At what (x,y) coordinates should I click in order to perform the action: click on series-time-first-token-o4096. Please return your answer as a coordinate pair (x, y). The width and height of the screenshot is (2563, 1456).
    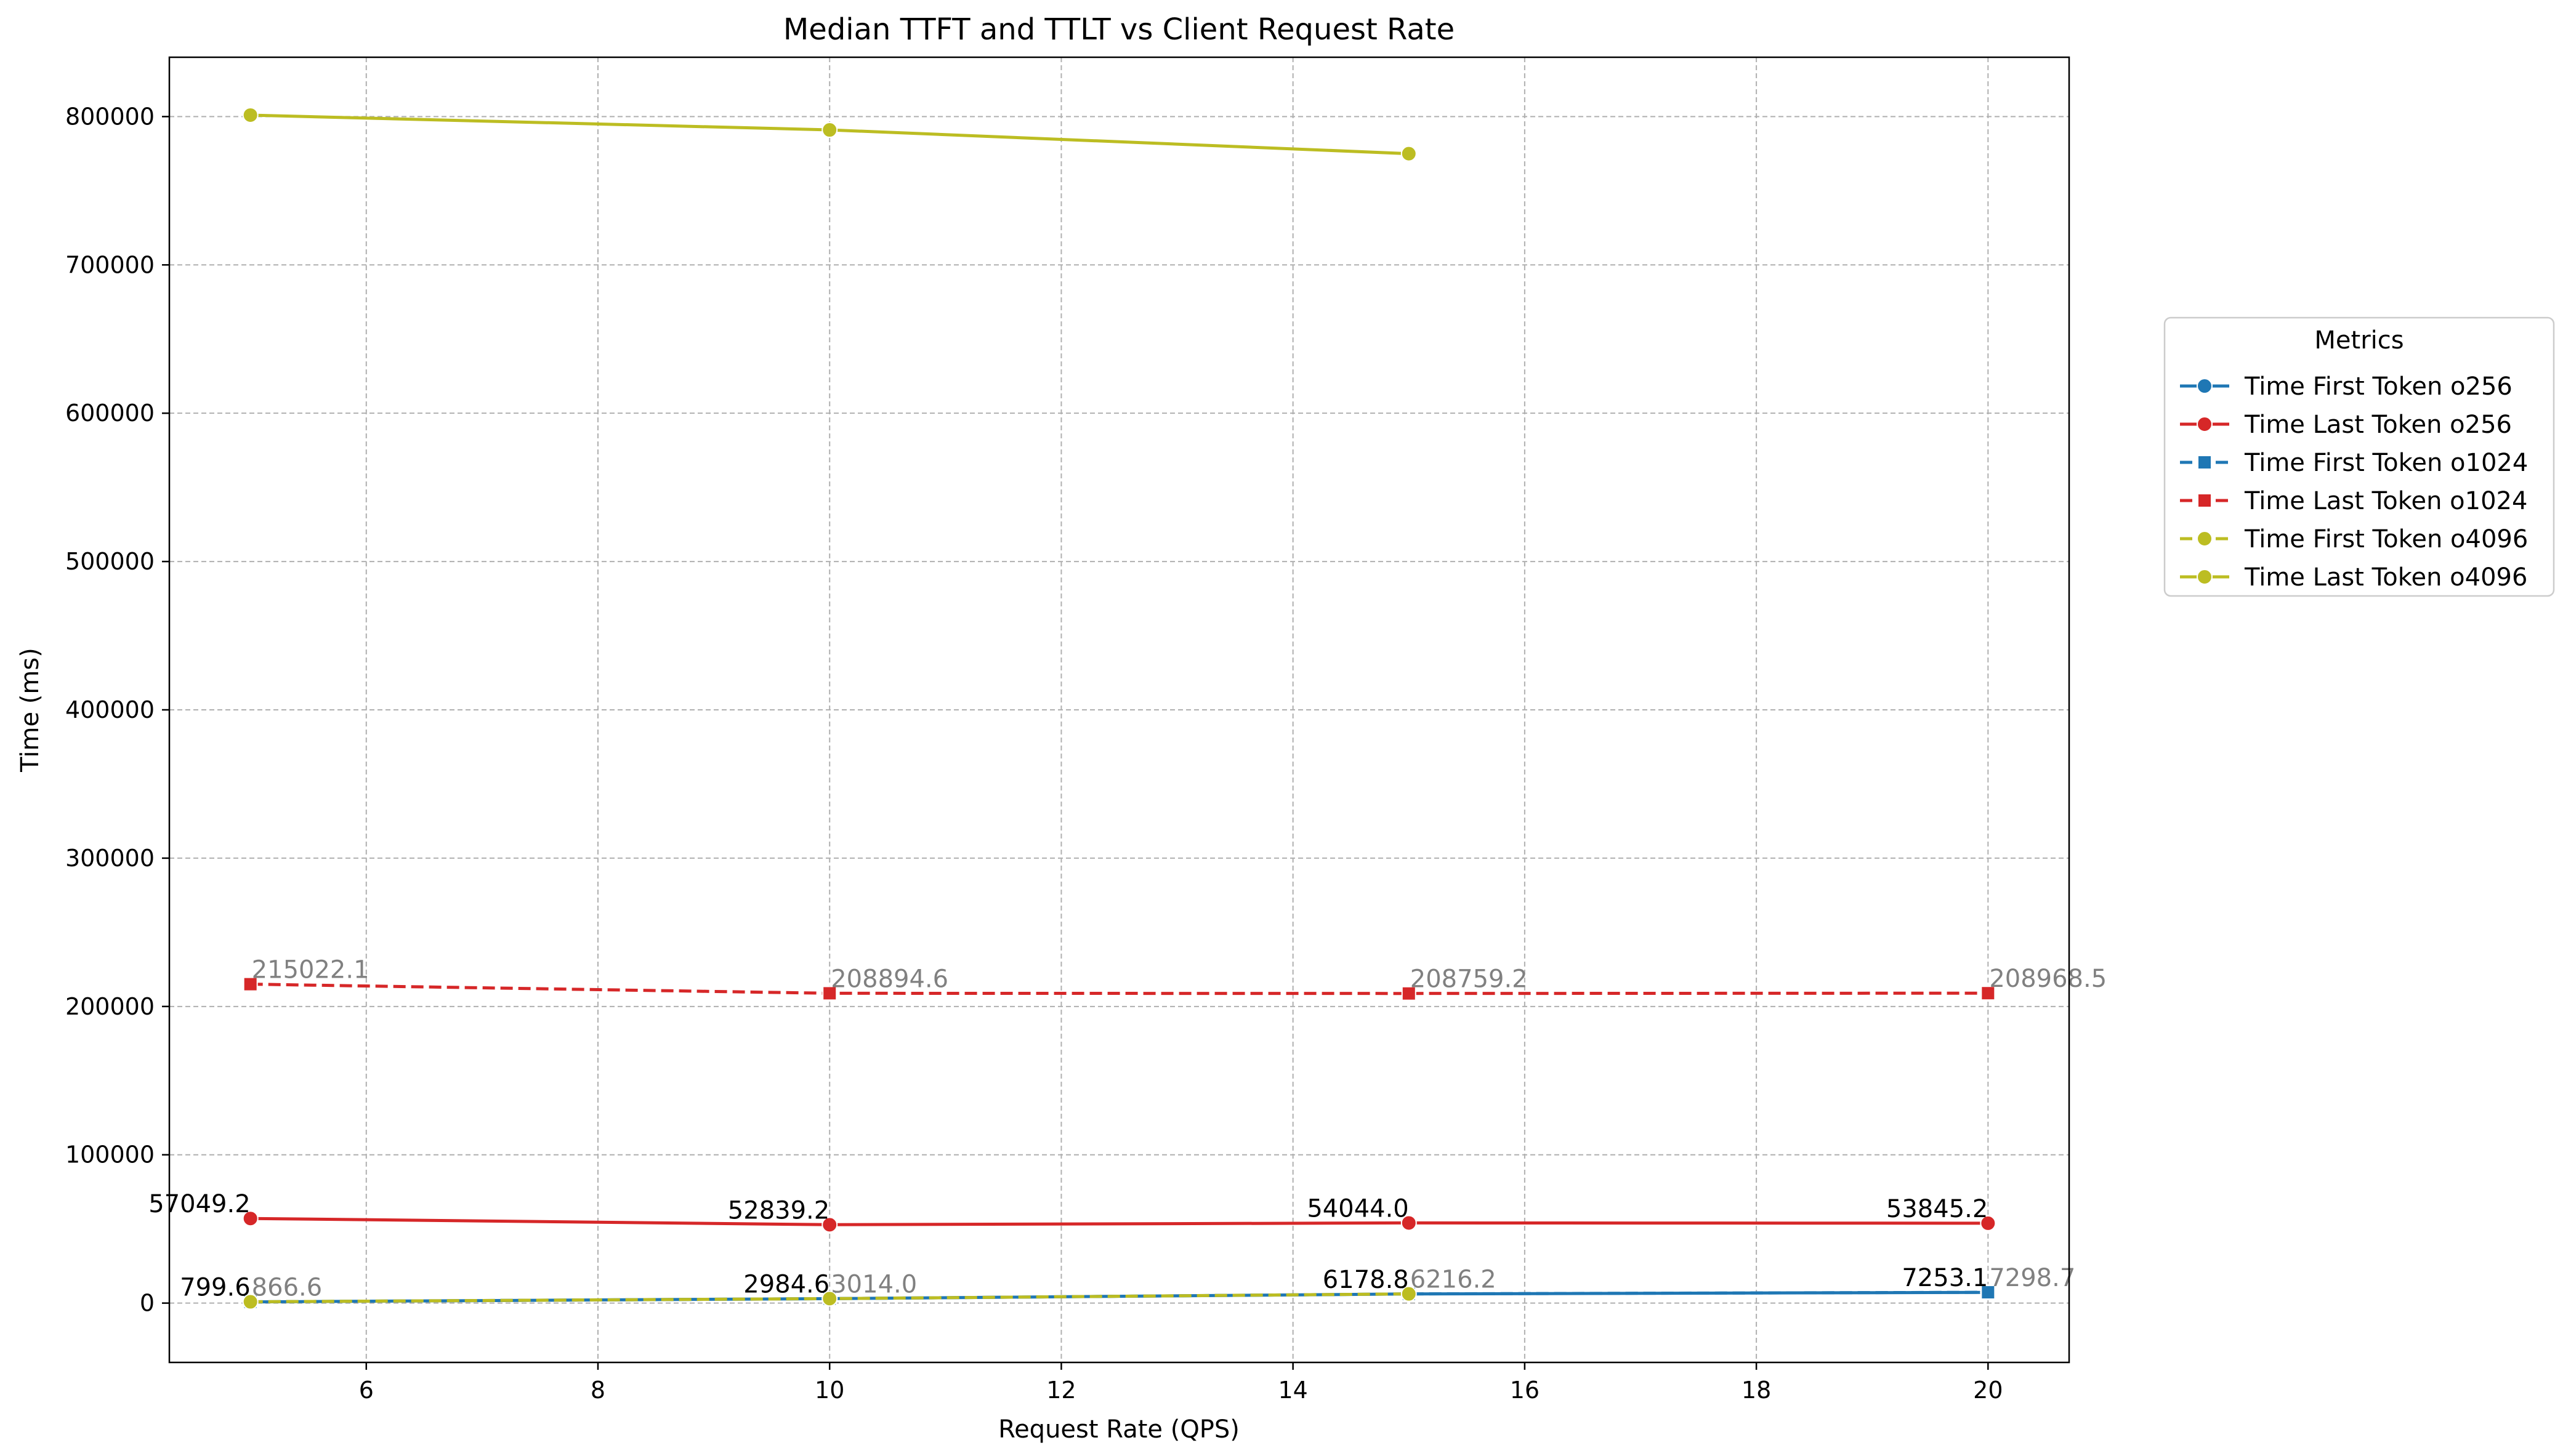
    Looking at the image, I should click on (829, 1297).